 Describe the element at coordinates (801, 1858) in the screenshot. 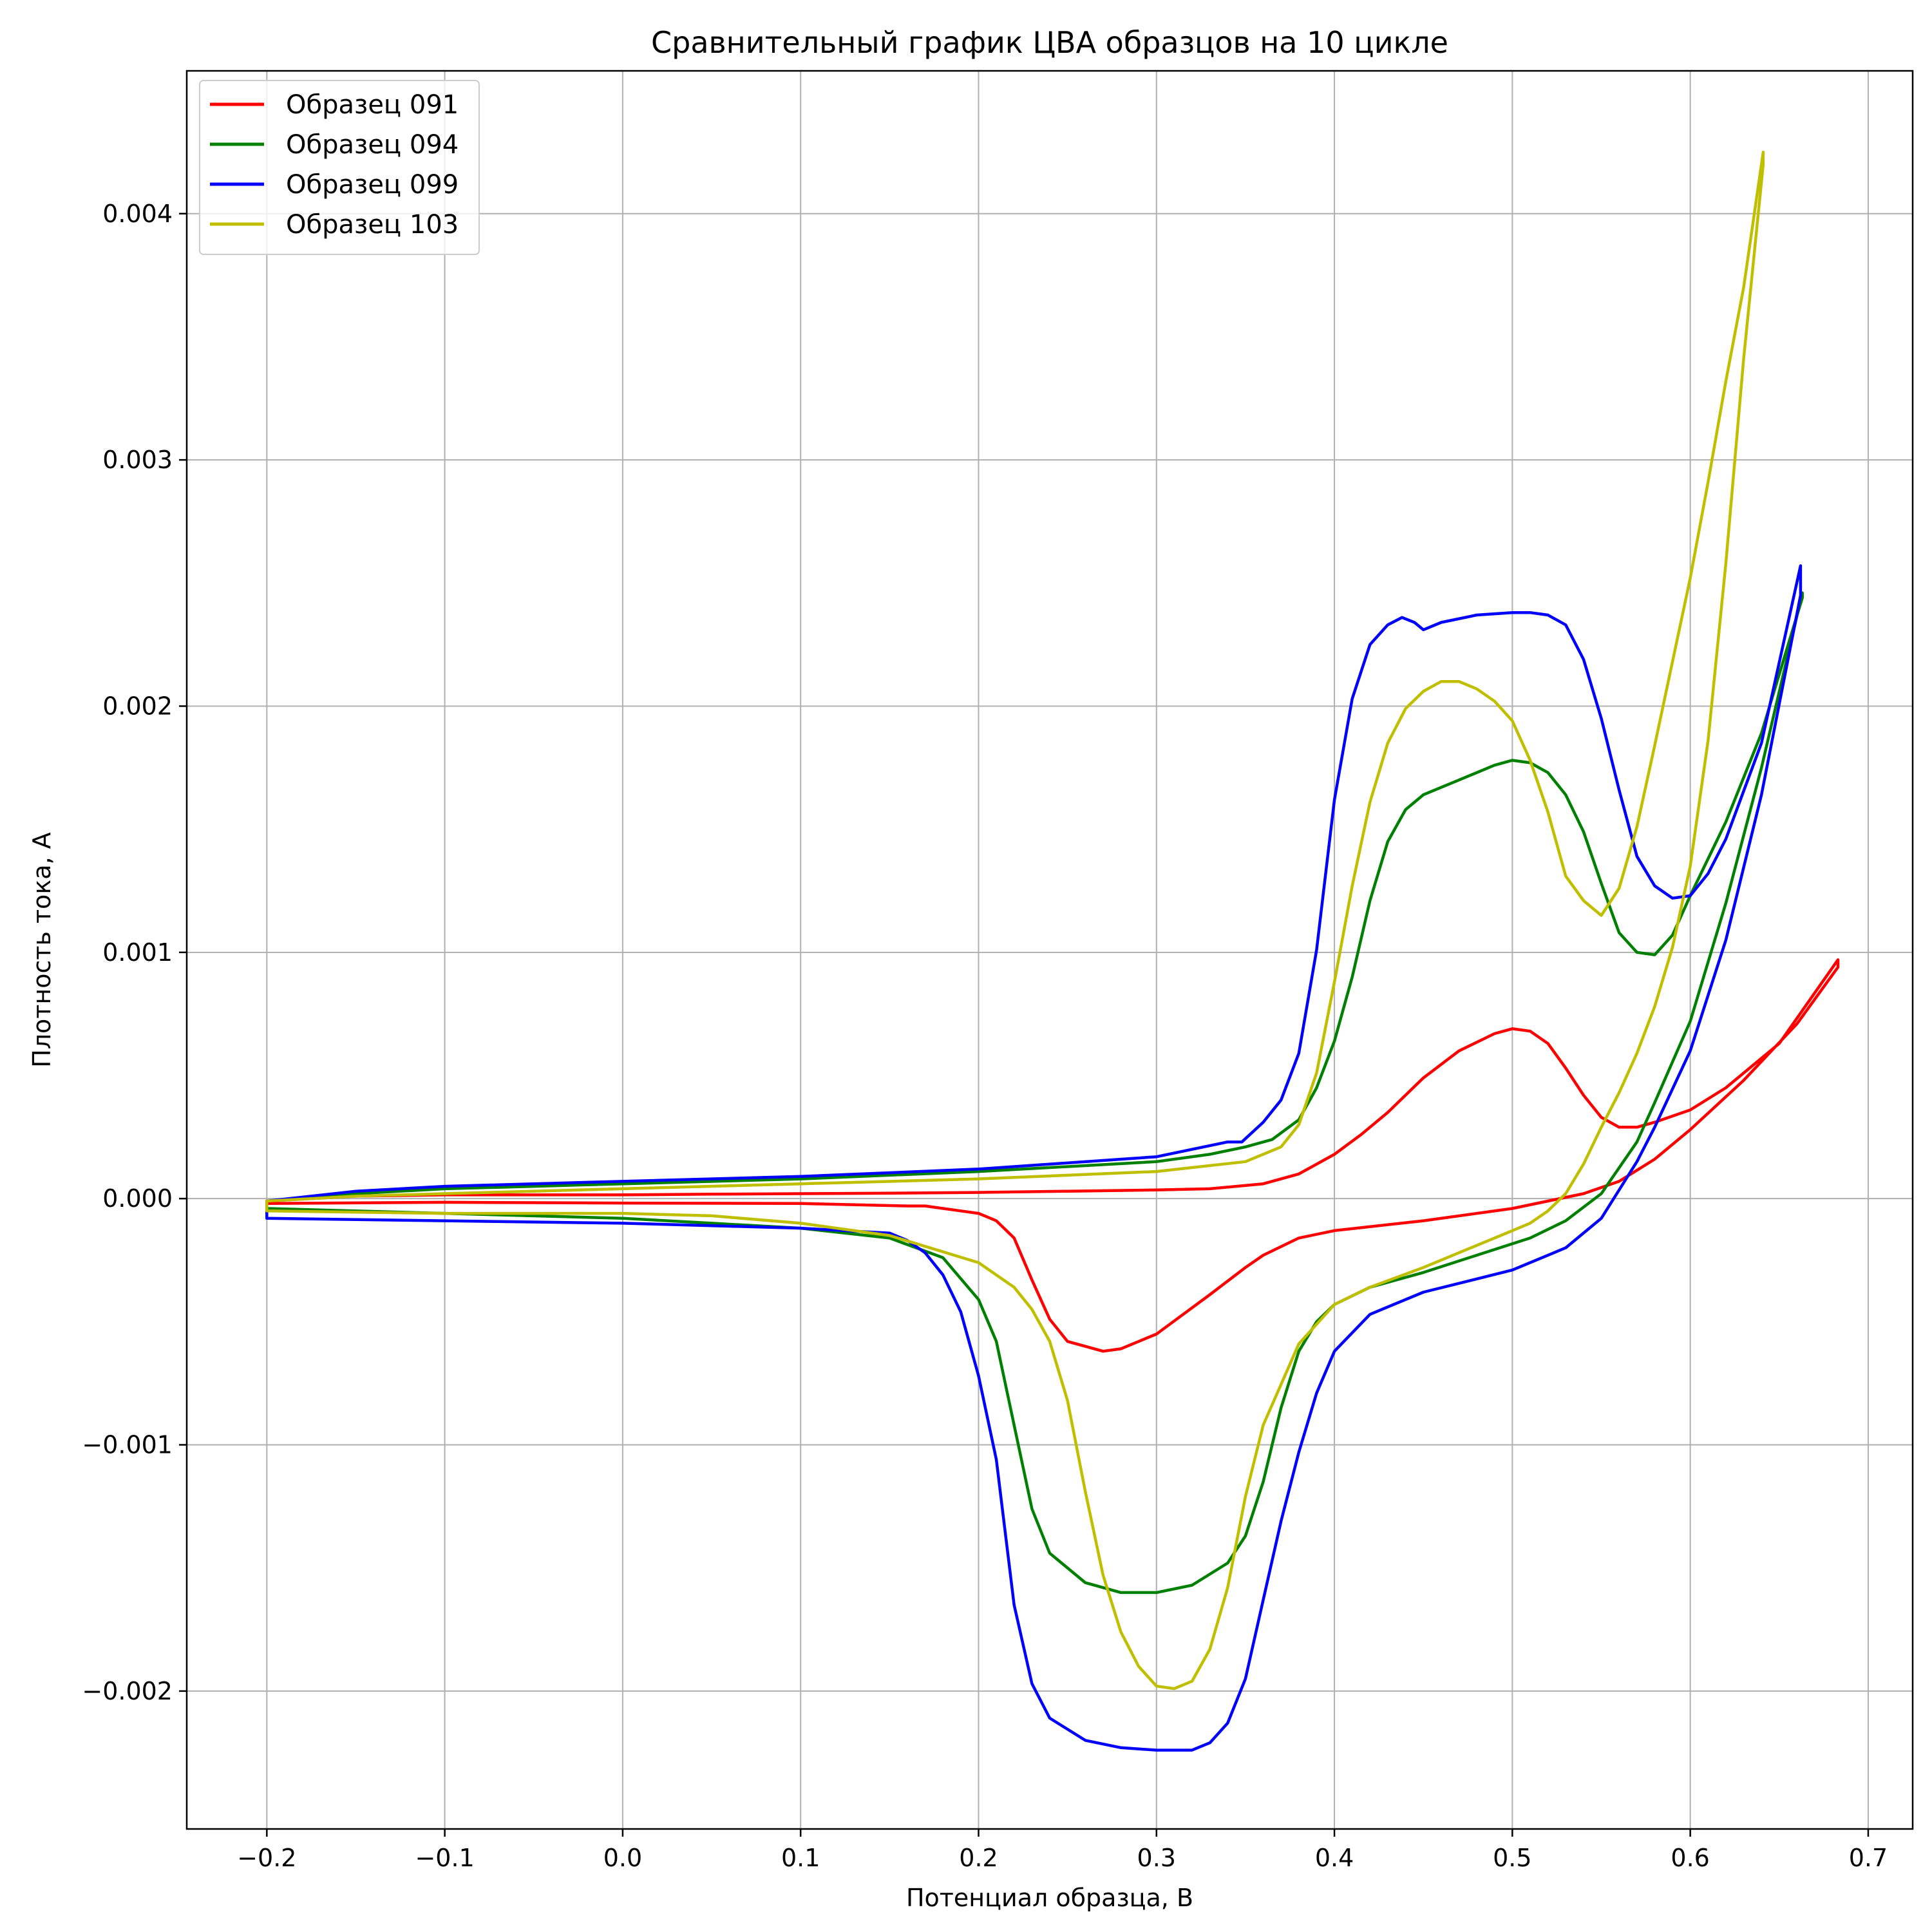

I see `x-tick-label: 0.1` at that location.